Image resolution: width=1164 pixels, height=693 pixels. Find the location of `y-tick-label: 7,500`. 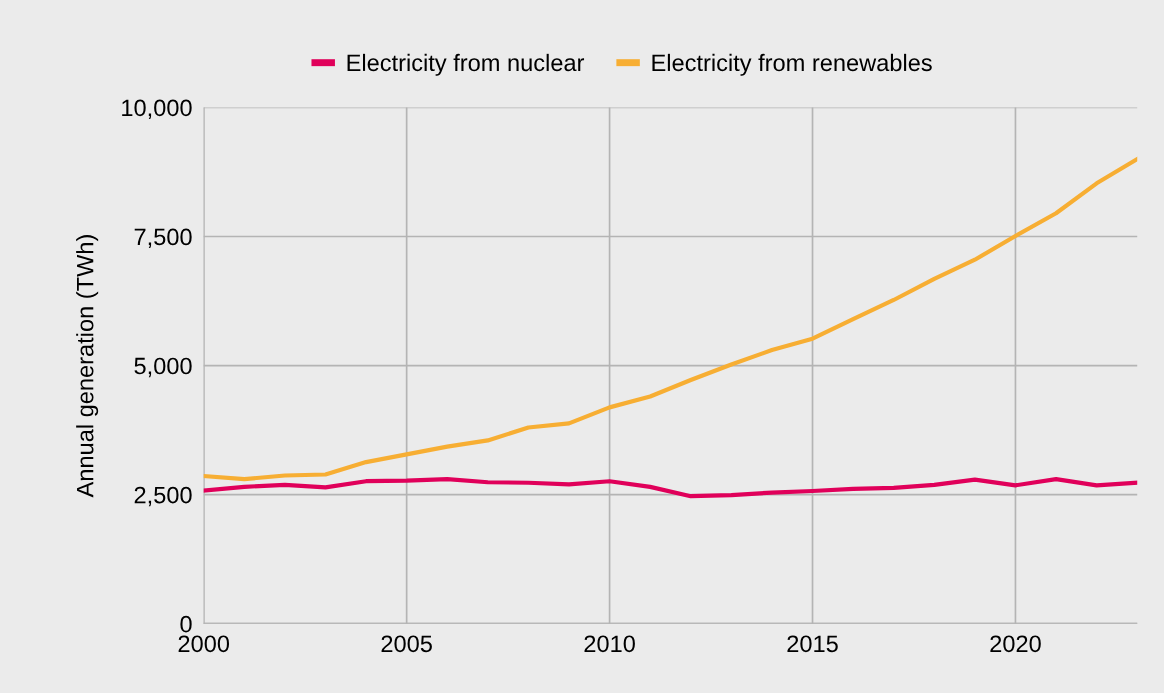

y-tick-label: 7,500 is located at coordinates (163, 238).